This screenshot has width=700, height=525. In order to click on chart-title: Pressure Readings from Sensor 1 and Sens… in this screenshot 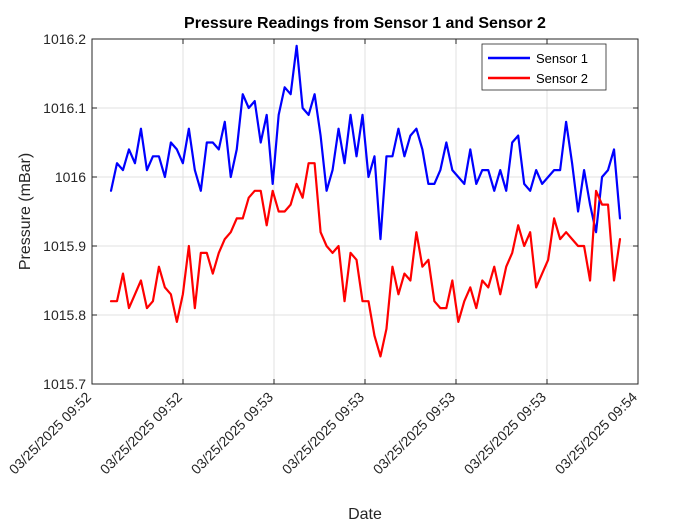, I will do `click(365, 23)`.